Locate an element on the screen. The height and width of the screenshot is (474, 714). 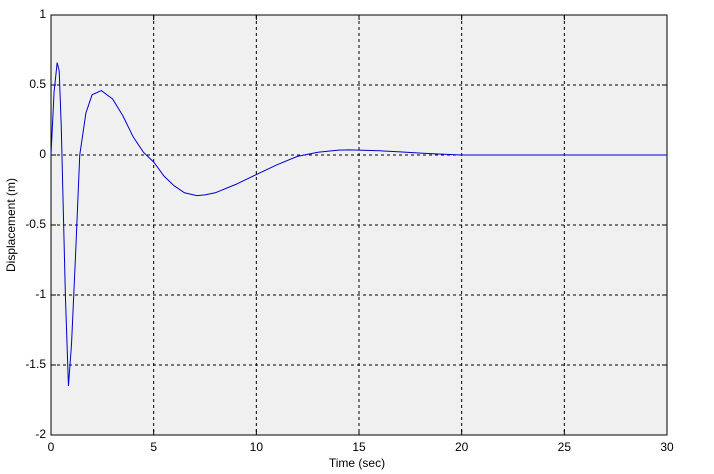
x-tick-label: 10 is located at coordinates (257, 447).